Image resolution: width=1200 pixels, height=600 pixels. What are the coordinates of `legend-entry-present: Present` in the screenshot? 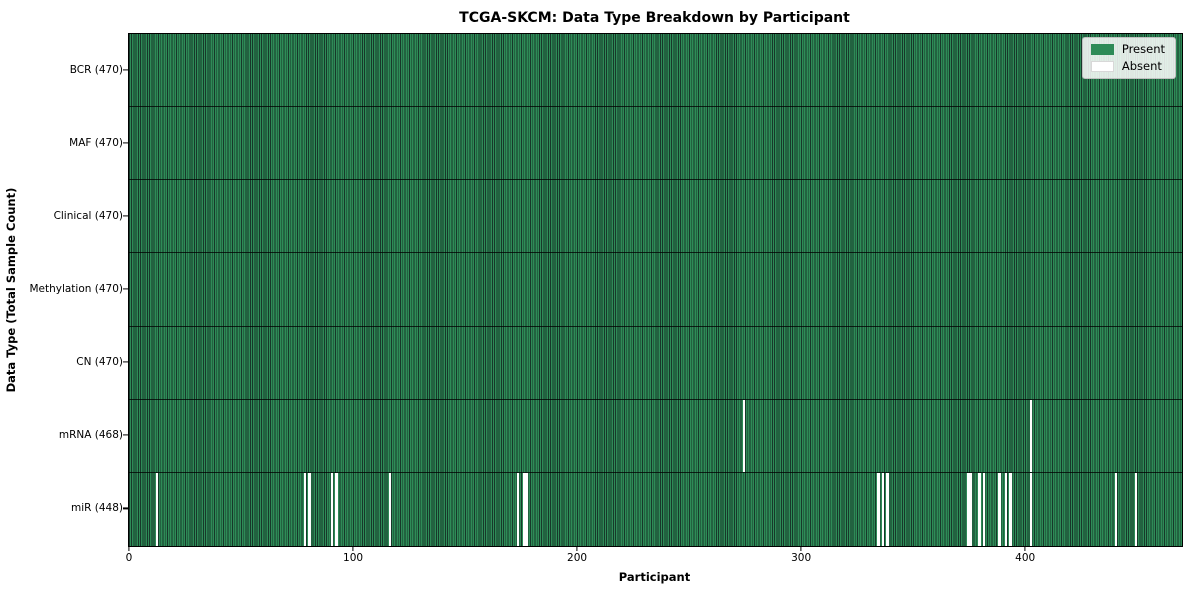 It's located at (1127, 49).